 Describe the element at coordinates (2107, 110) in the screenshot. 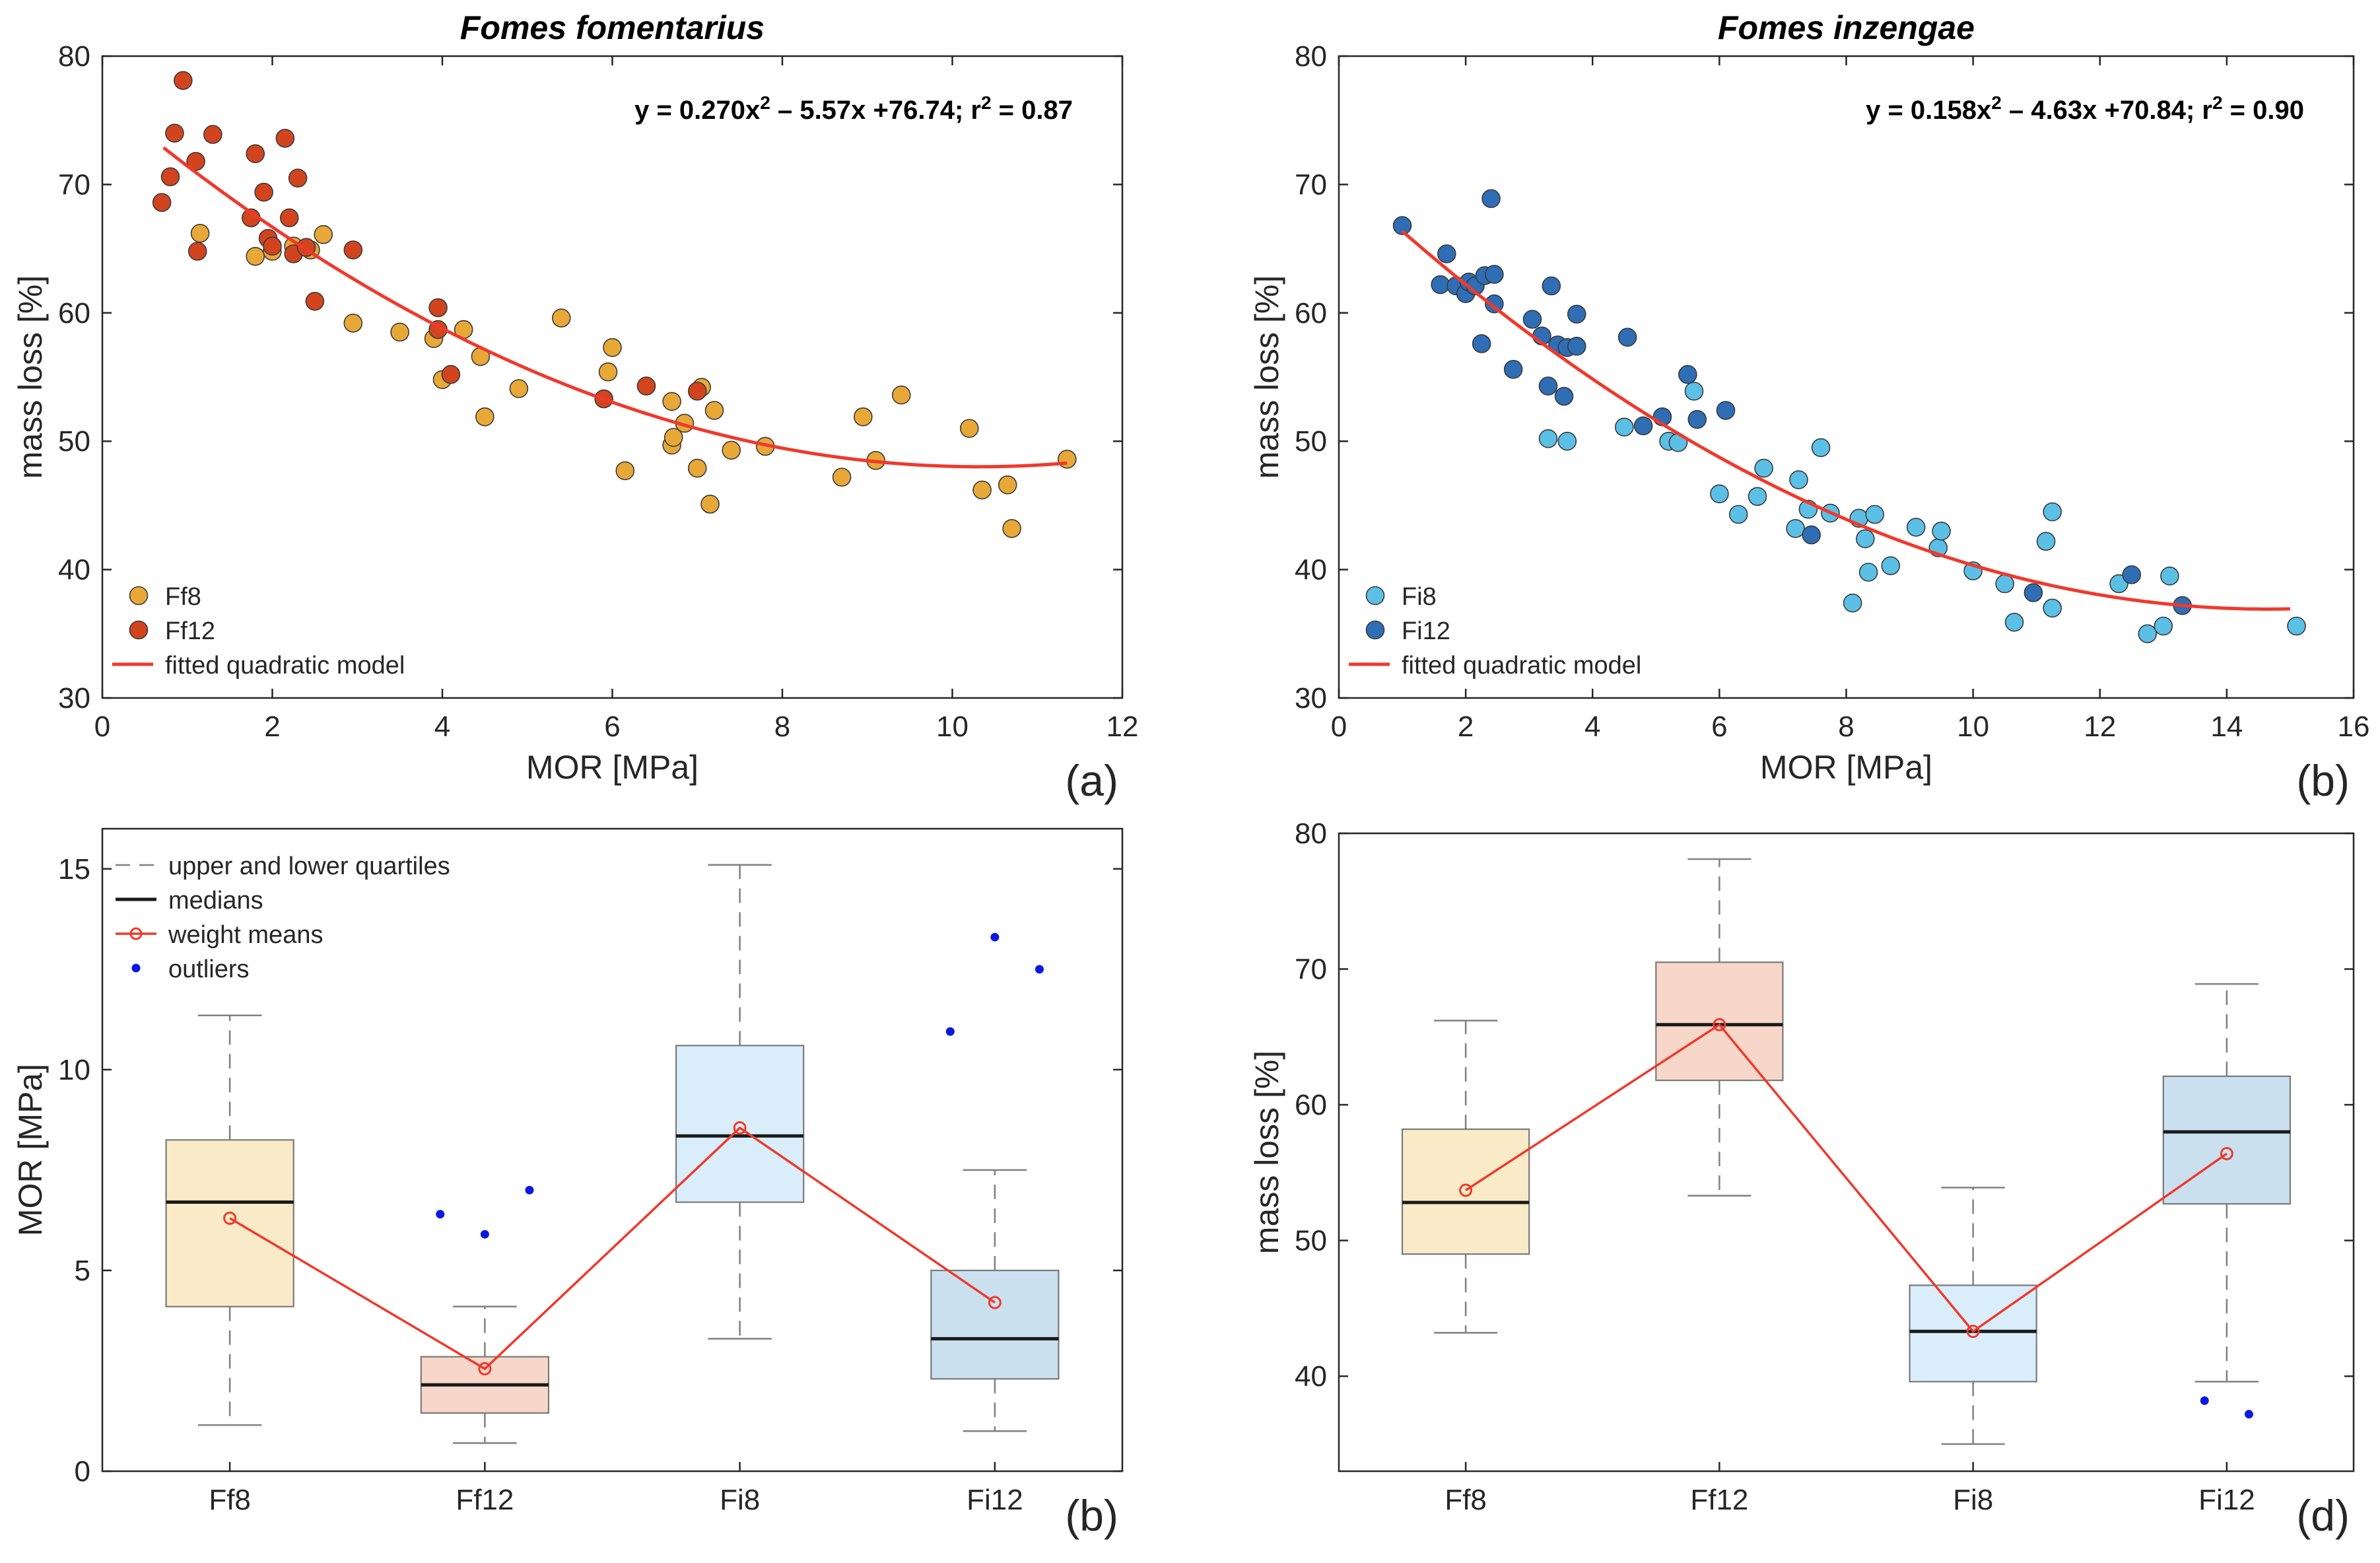

I see `equation-text: – 4.63x +70.84; r` at that location.